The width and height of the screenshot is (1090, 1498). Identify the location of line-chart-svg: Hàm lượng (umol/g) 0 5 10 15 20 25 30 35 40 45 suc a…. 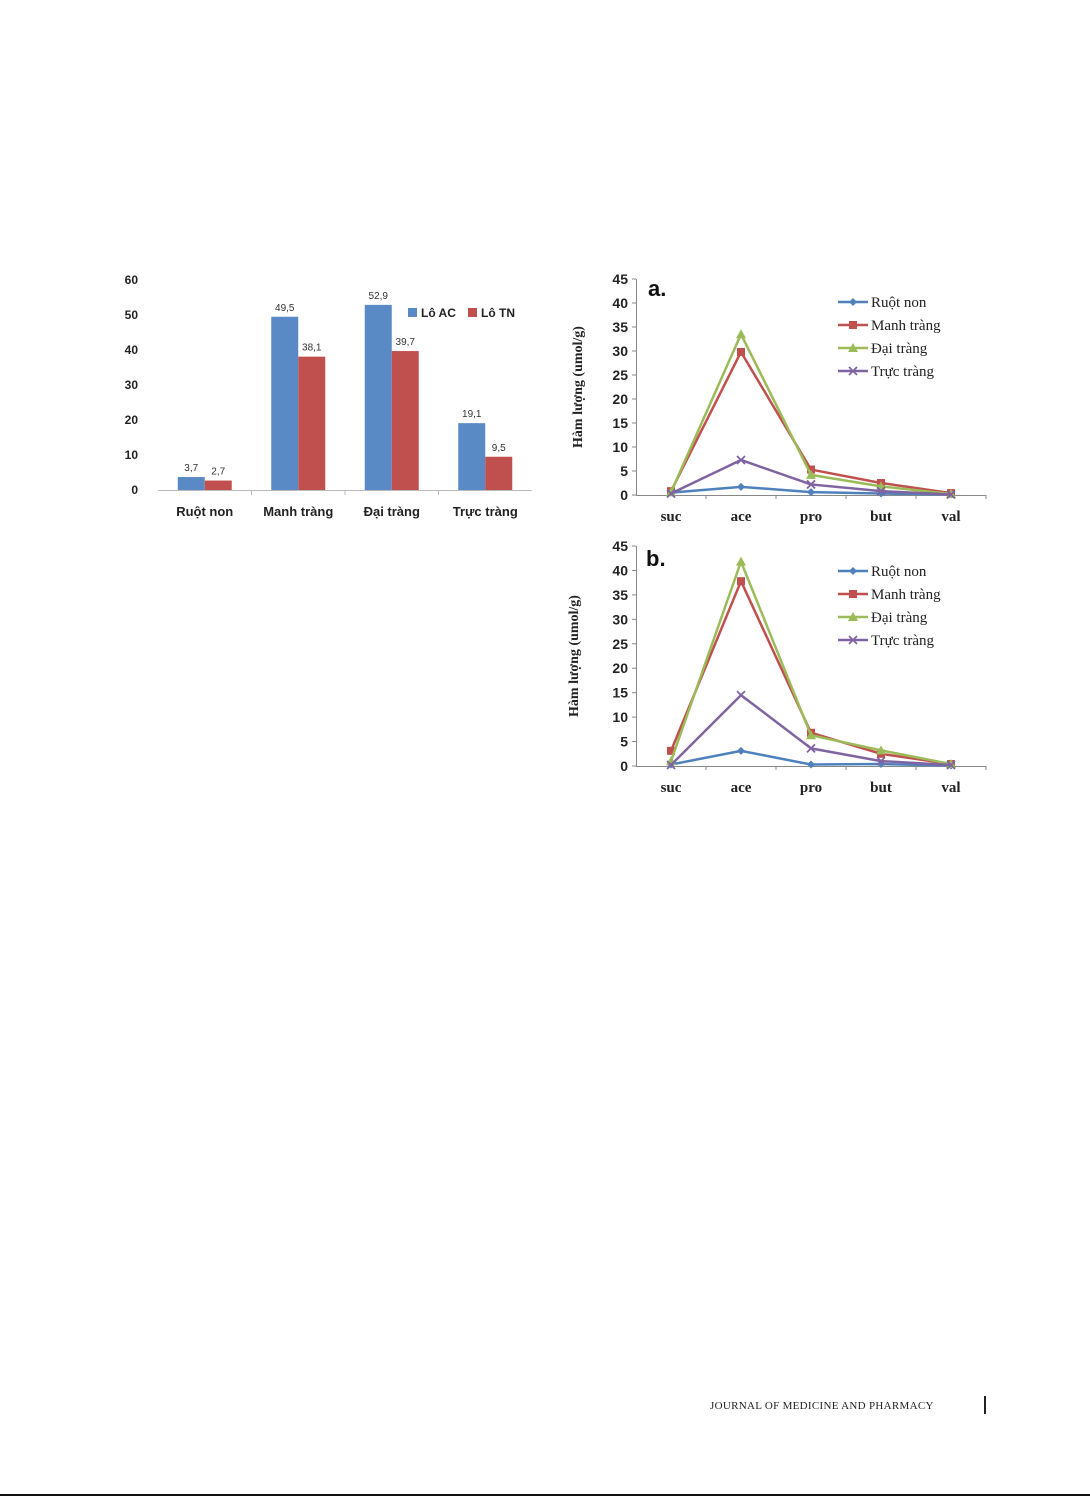
(777, 667).